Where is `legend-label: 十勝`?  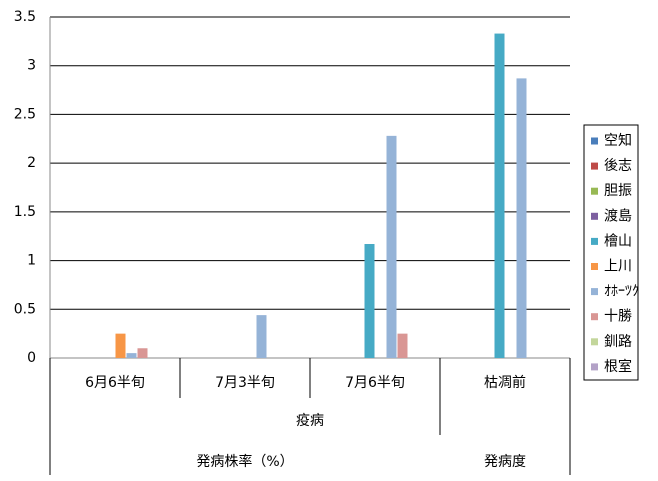 legend-label: 十勝 is located at coordinates (618, 317).